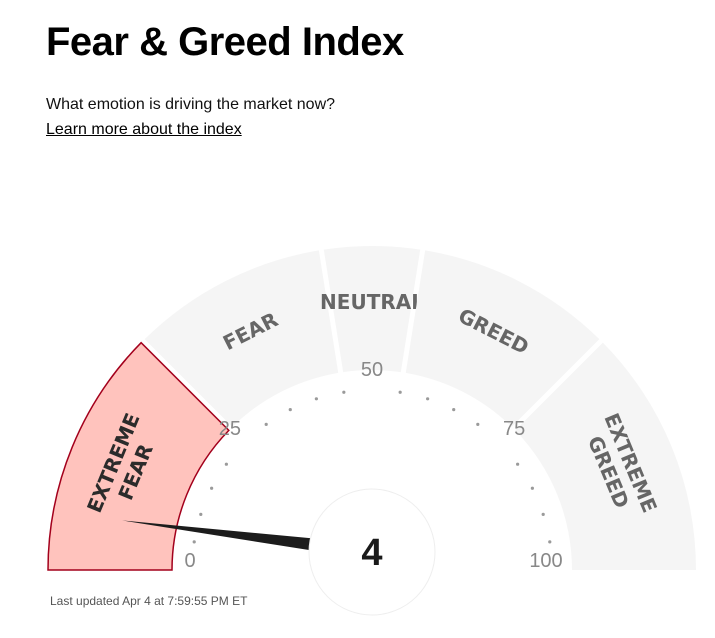 Image resolution: width=715 pixels, height=638 pixels. I want to click on gauge-segment-extreme-greed, so click(605, 456).